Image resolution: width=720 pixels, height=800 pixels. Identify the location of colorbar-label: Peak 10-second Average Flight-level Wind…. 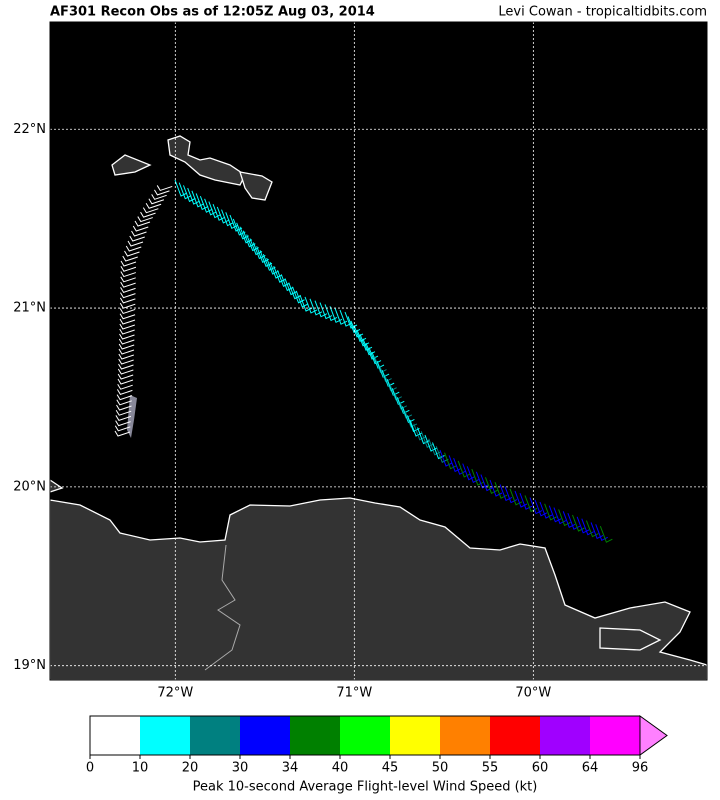
(365, 787).